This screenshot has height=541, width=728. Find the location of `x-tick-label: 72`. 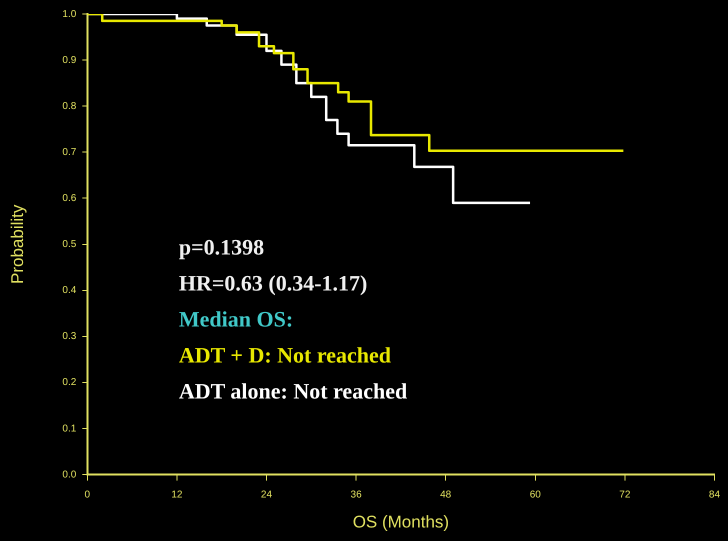

x-tick-label: 72 is located at coordinates (625, 494).